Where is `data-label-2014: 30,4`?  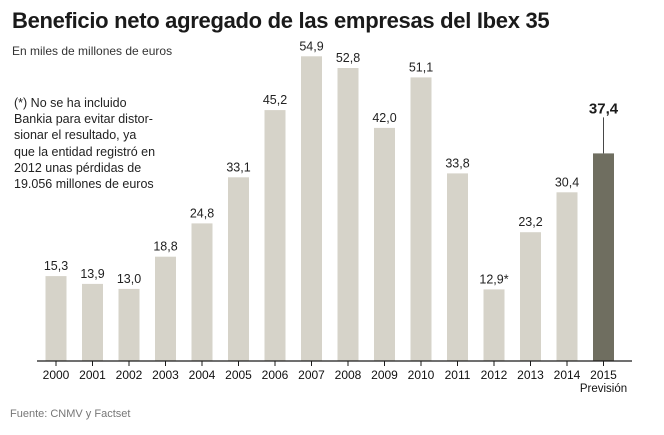 data-label-2014: 30,4 is located at coordinates (567, 182).